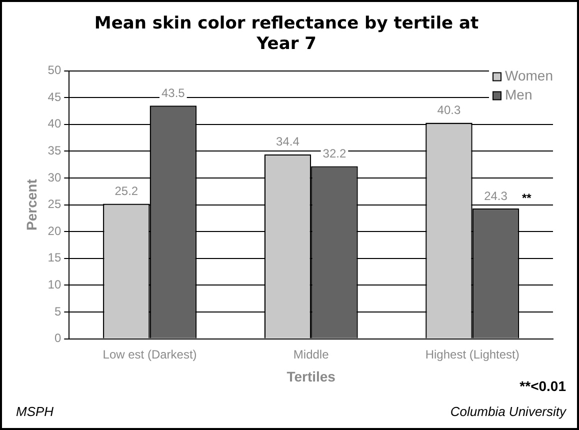  I want to click on legend-label: Women, so click(529, 76).